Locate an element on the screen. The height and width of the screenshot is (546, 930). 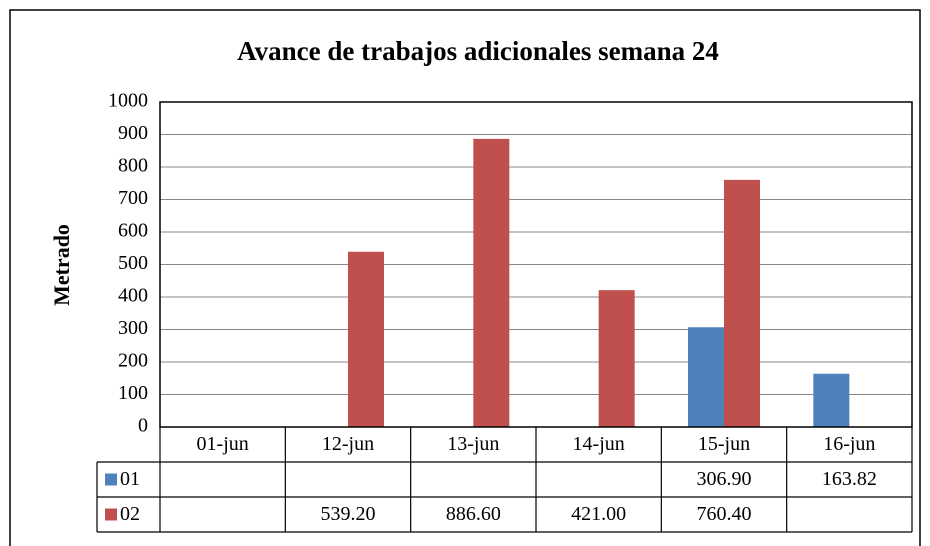
y-tick-label: 1000 is located at coordinates (128, 101).